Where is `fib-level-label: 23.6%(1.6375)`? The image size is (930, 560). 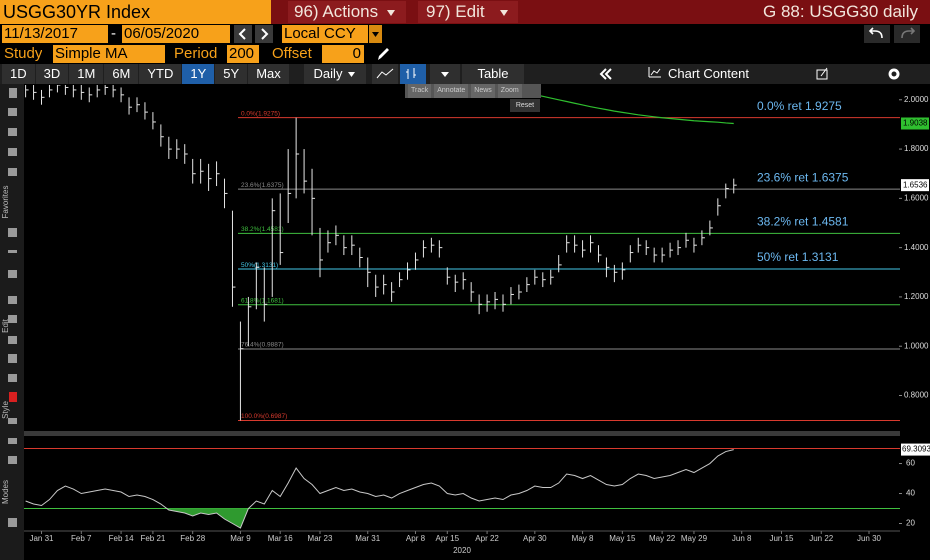 fib-level-label: 23.6%(1.6375) is located at coordinates (262, 185).